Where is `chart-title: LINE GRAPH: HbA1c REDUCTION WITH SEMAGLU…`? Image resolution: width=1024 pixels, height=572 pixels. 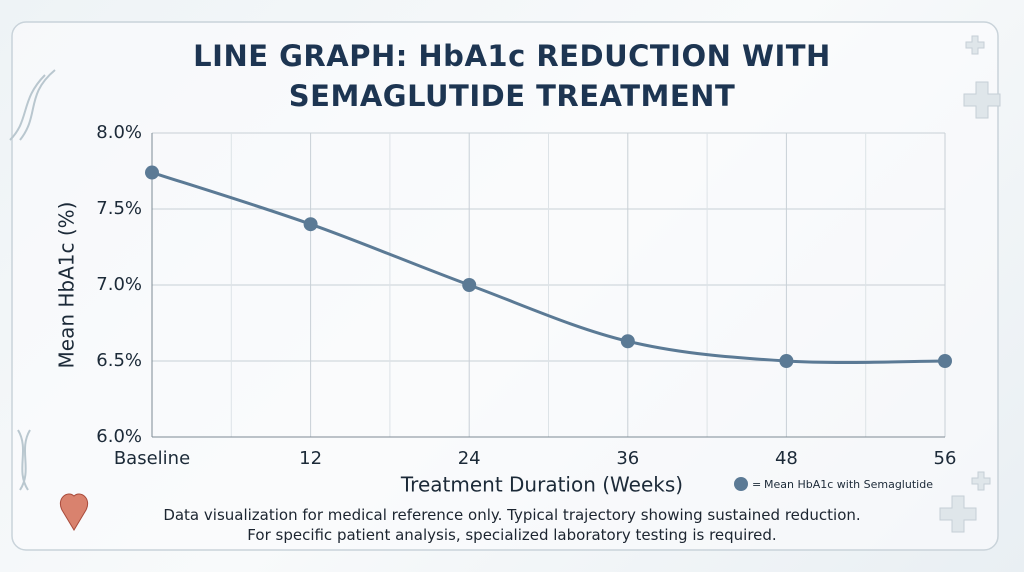
chart-title: LINE GRAPH: HbA1c REDUCTION WITH SEMAGLU… is located at coordinates (512, 76).